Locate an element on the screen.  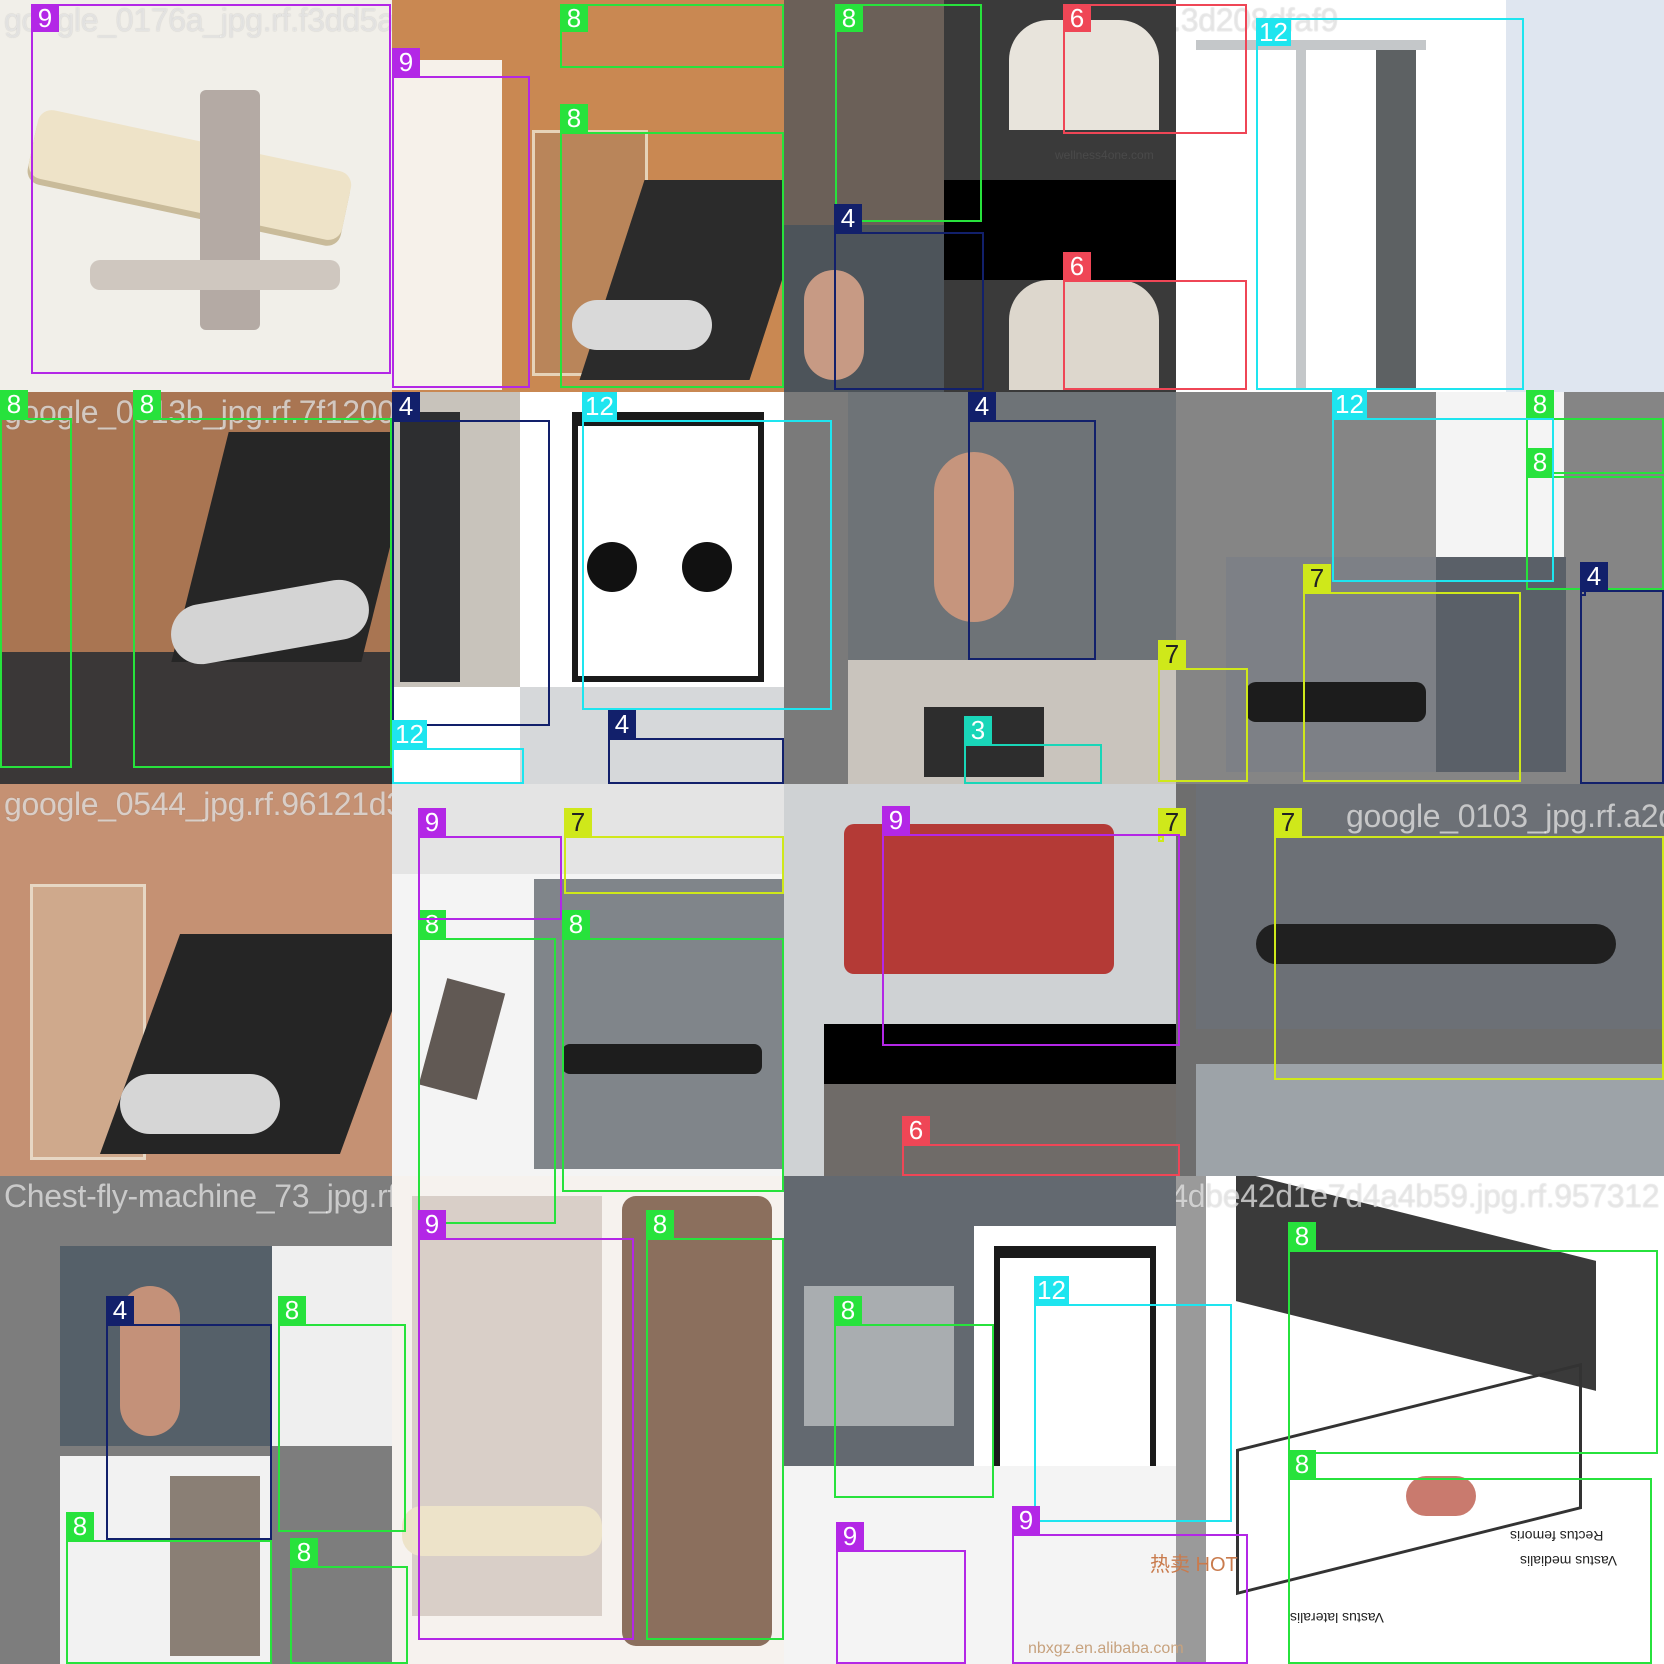
floor is located at coordinates (196, 718).